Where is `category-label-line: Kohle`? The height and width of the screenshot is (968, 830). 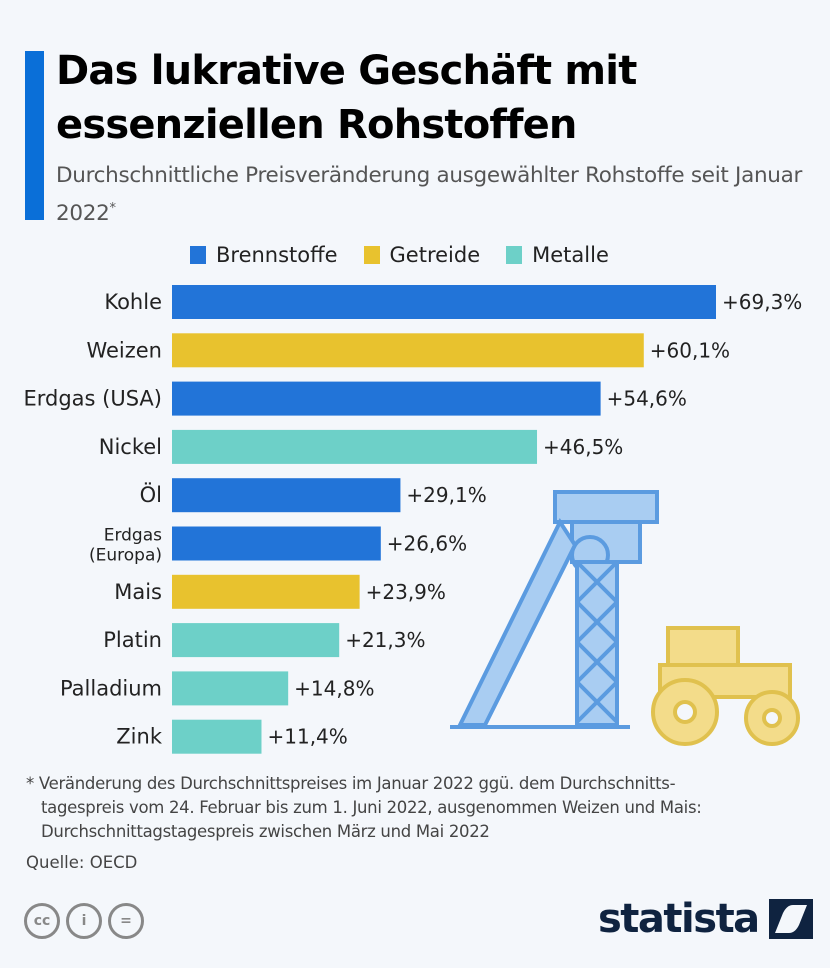 category-label-line: Kohle is located at coordinates (133, 302).